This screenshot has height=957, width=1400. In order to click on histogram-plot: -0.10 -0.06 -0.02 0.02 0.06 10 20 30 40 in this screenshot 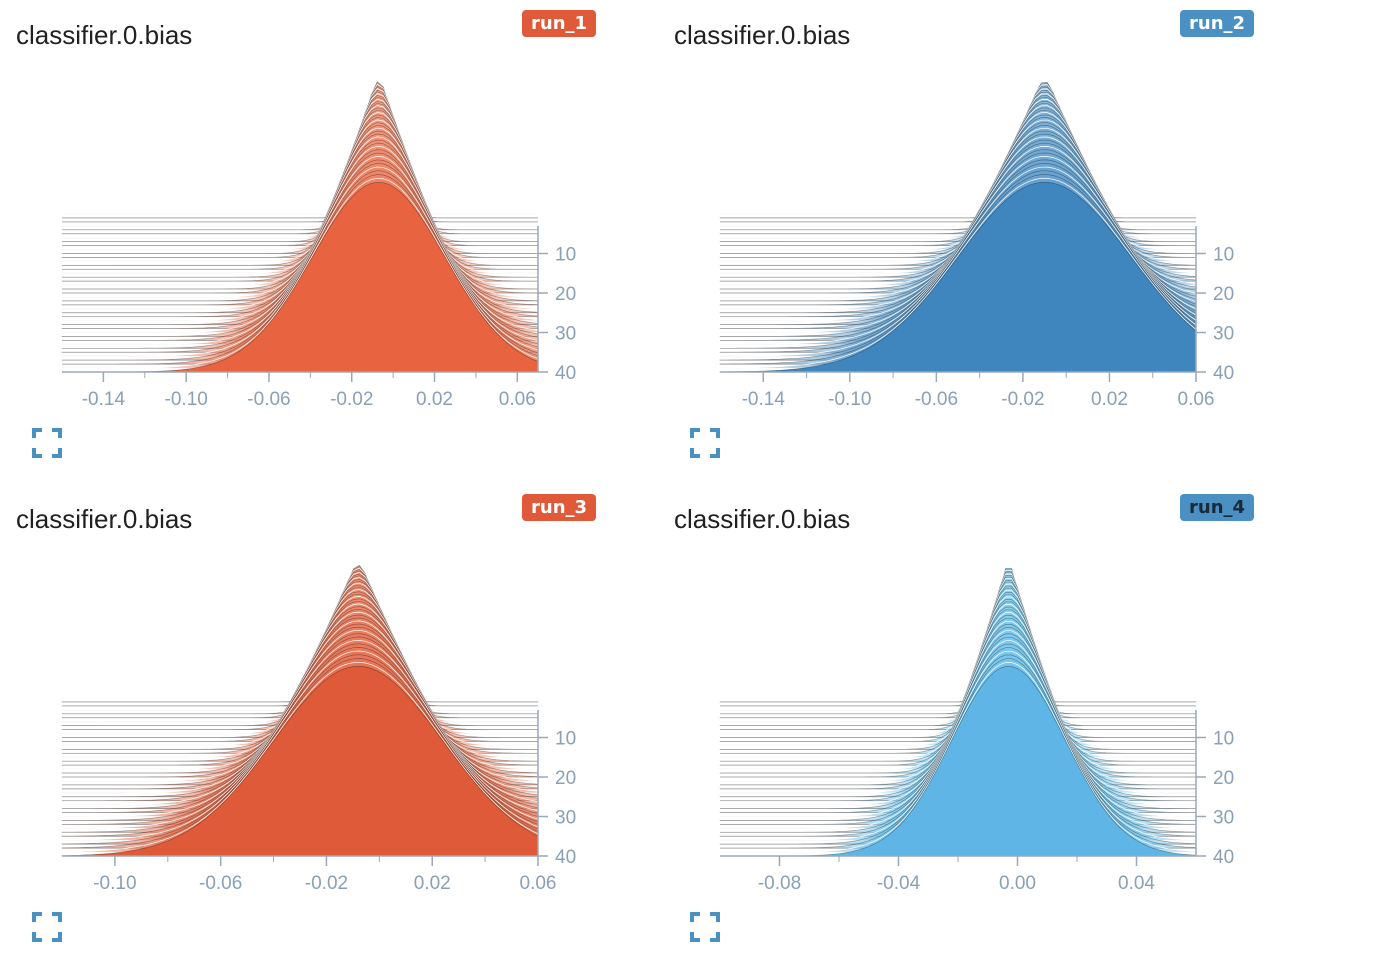, I will do `click(318, 728)`.